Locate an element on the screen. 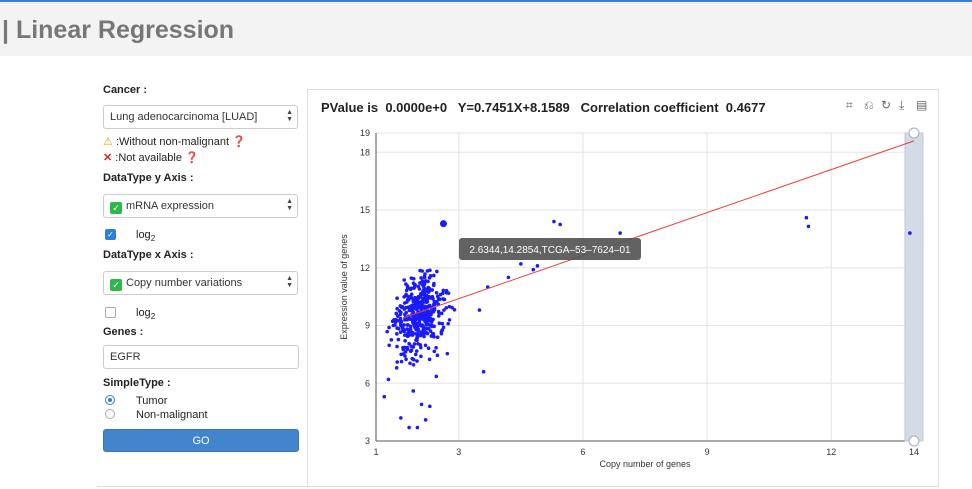 Image resolution: width=972 pixels, height=489 pixels. tumor-radio-label: Tumor is located at coordinates (152, 401).